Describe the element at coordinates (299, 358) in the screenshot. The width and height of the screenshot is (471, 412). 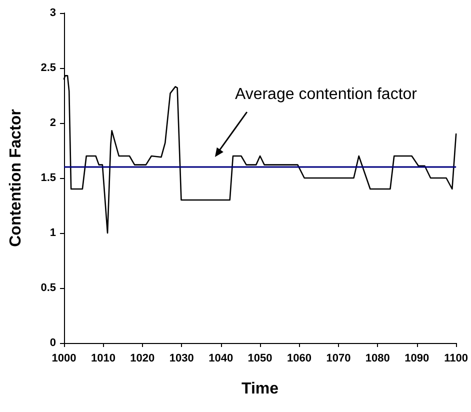
I see `x-tick-label: 1060` at that location.